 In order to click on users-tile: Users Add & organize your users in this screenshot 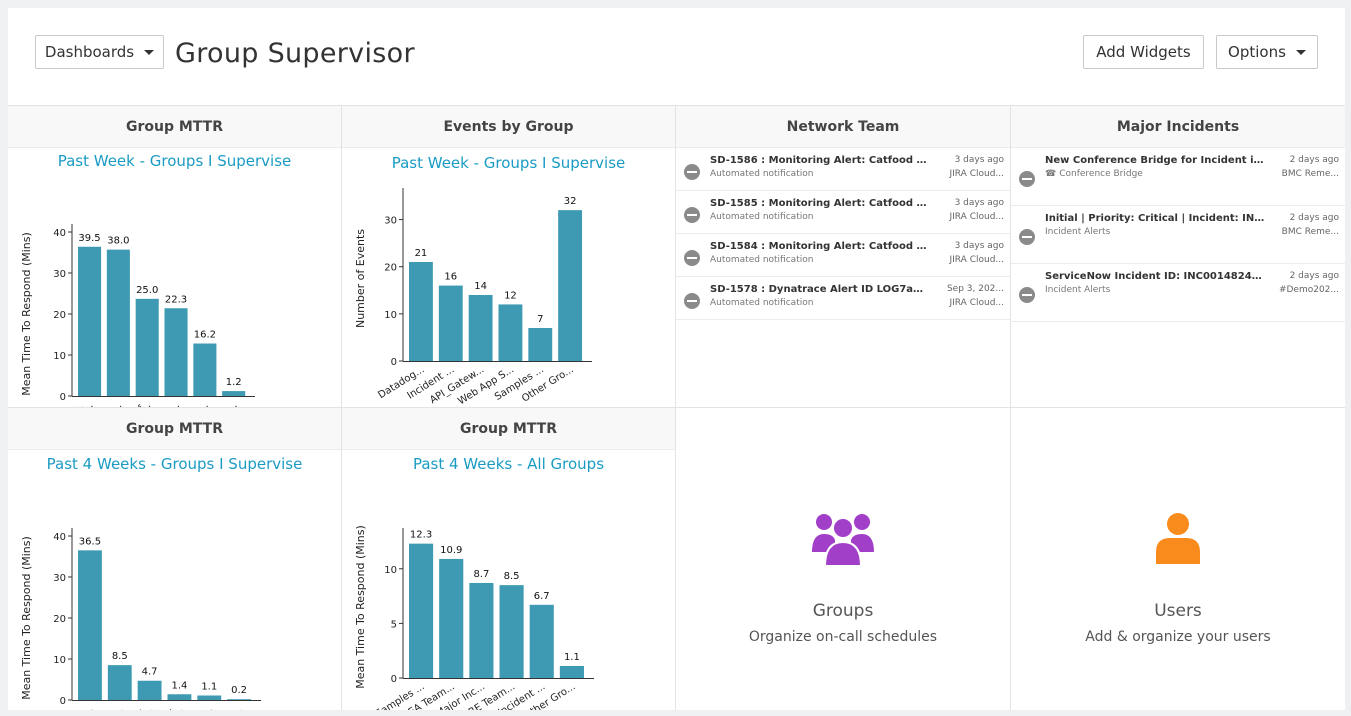, I will do `click(1178, 559)`.